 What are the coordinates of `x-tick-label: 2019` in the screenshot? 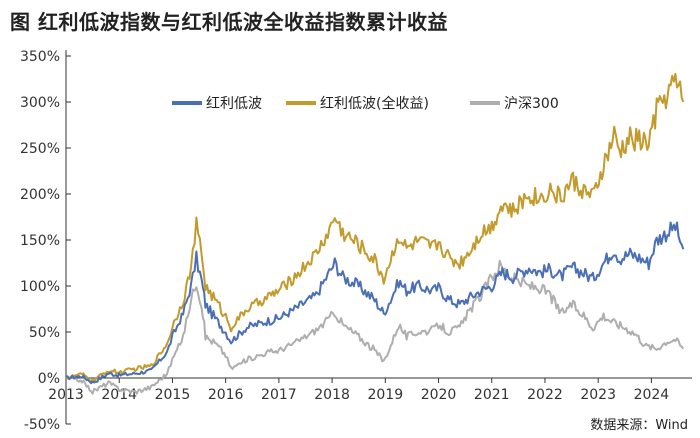 It's located at (385, 395).